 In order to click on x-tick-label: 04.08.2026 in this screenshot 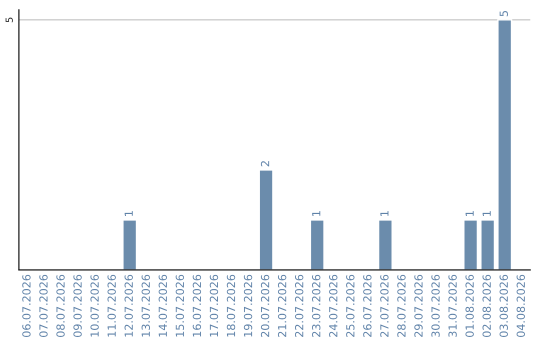, I will do `click(520, 306)`.